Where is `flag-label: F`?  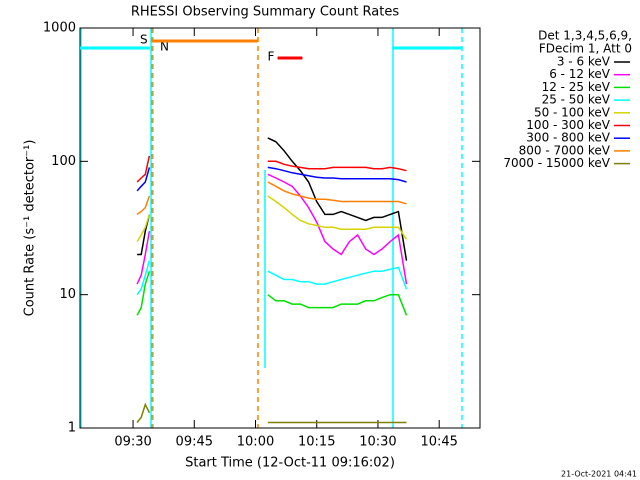
flag-label: F is located at coordinates (271, 57).